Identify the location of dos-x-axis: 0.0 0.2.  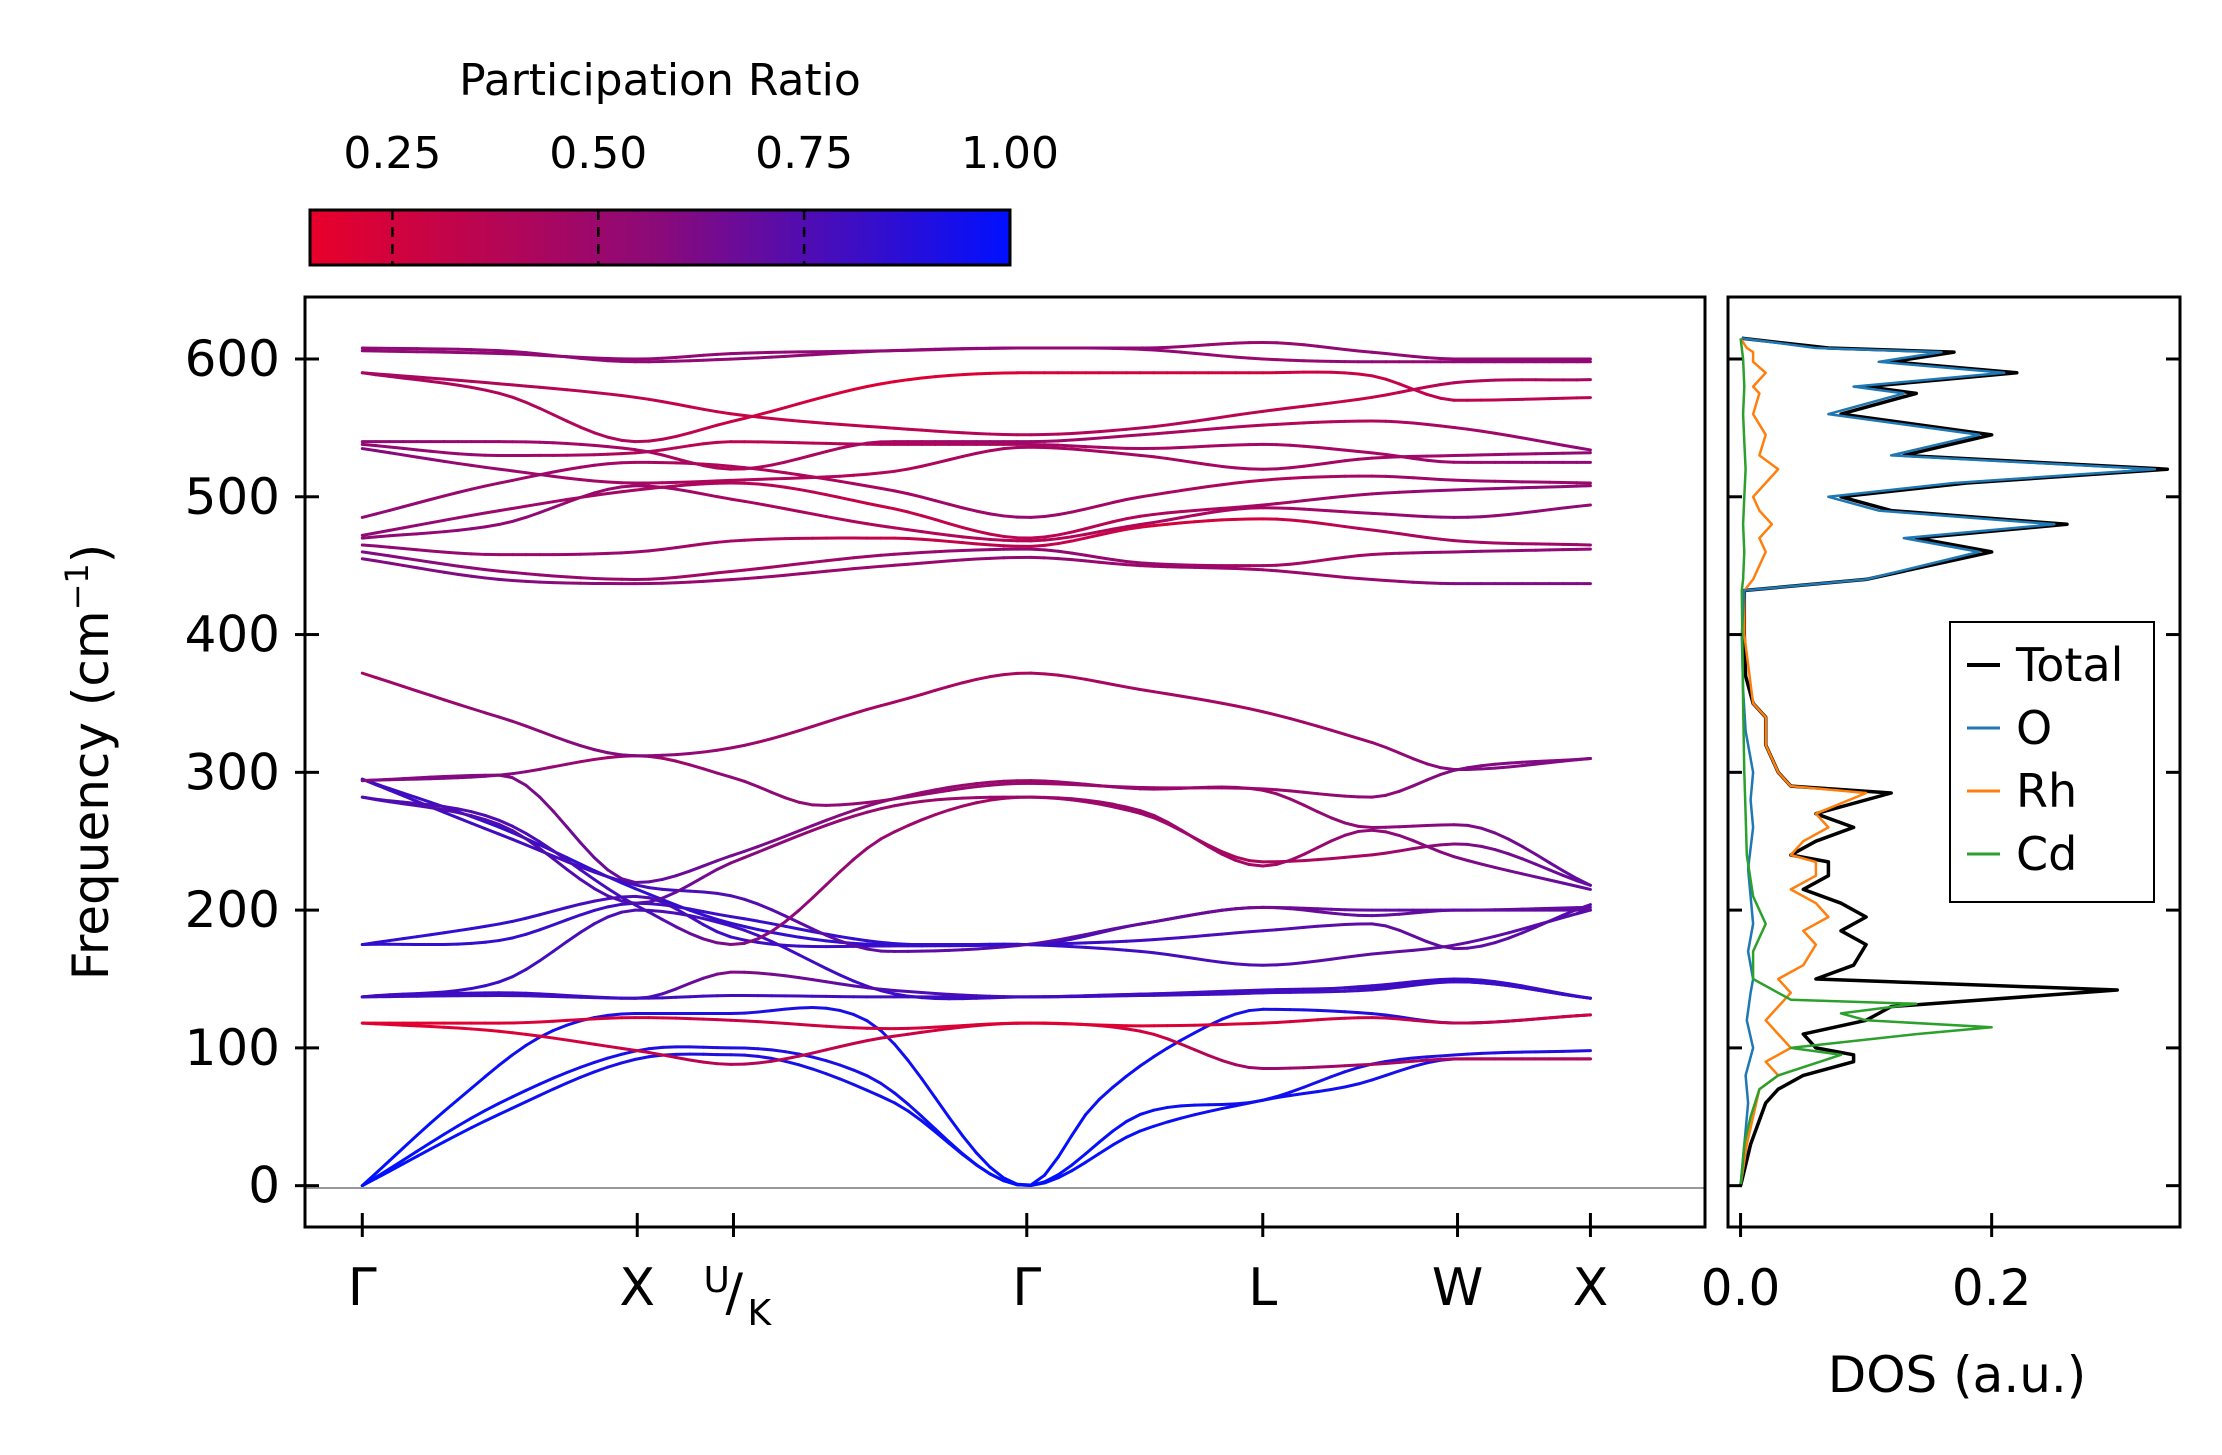
(1866, 1265).